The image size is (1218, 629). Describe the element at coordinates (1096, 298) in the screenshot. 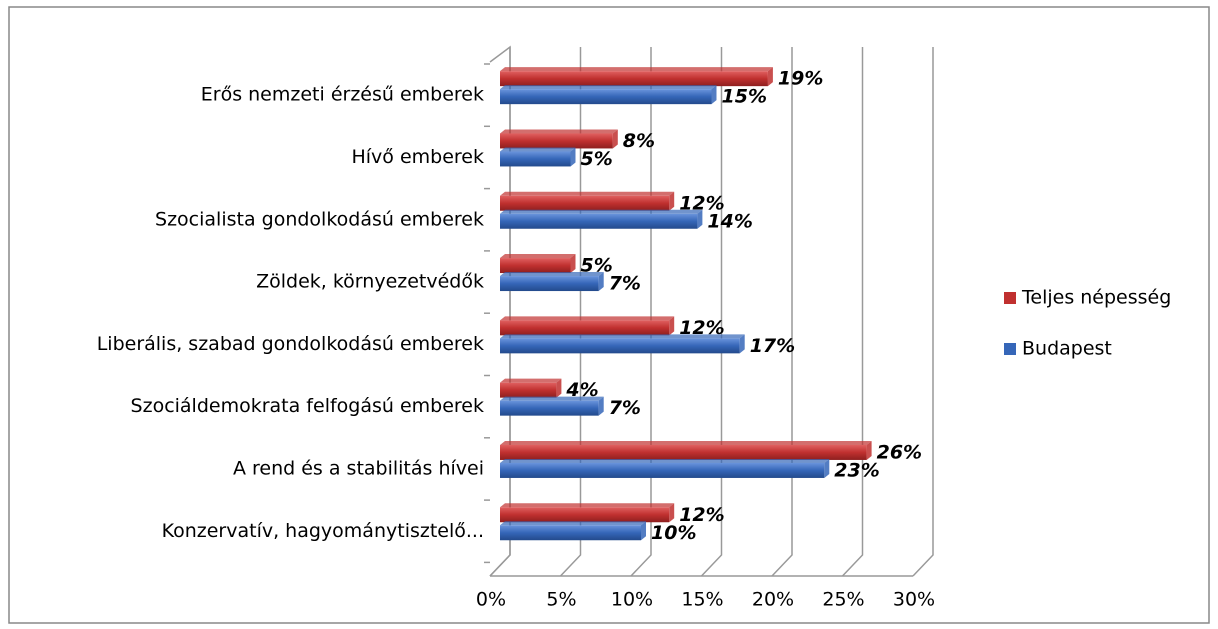

I see `legend-label: Teljes népesség` at that location.